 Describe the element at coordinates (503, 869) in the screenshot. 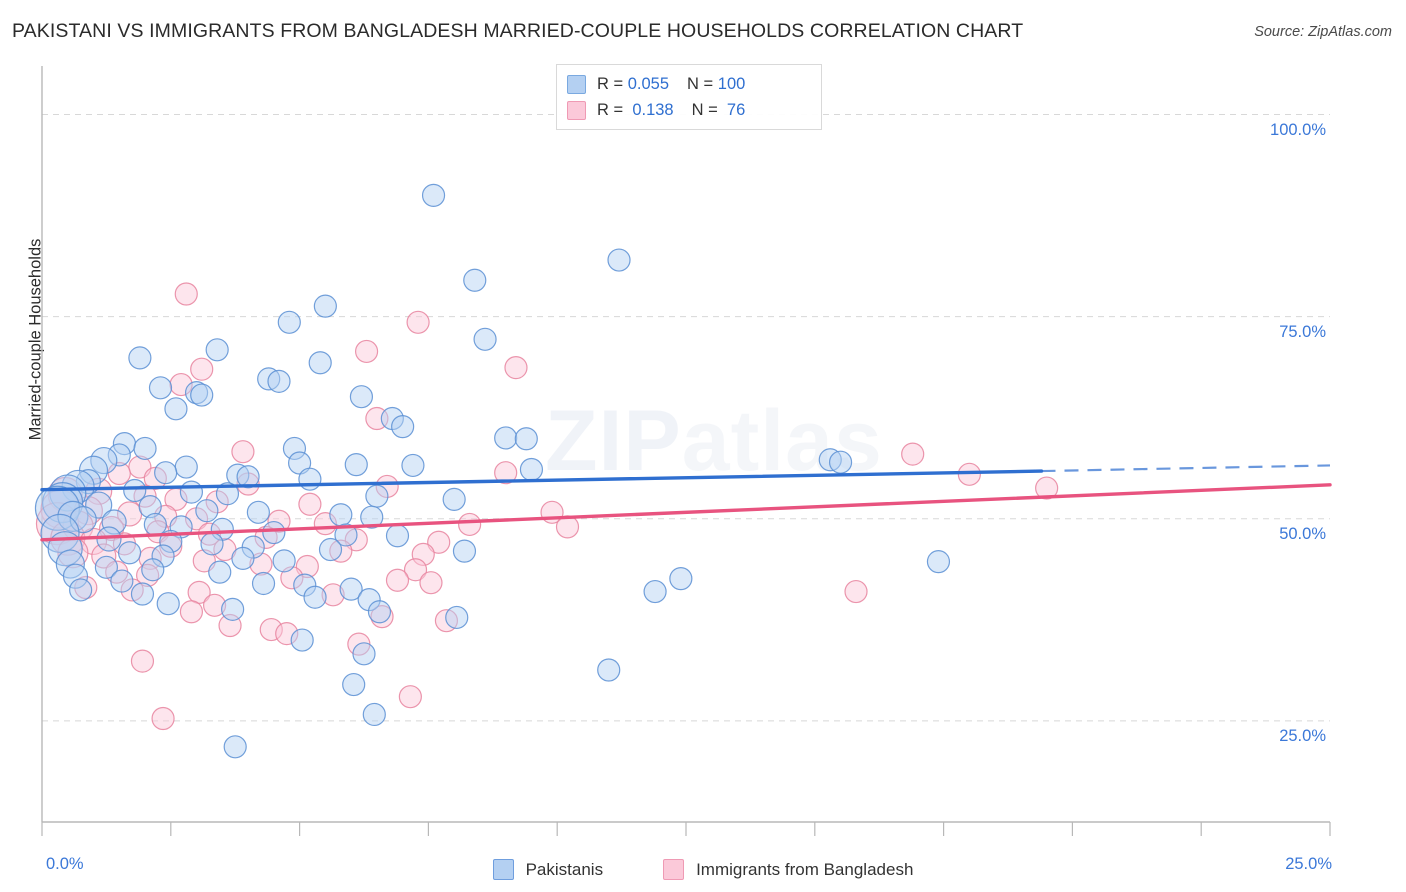

I see `legend-swatch-pakistanis` at that location.